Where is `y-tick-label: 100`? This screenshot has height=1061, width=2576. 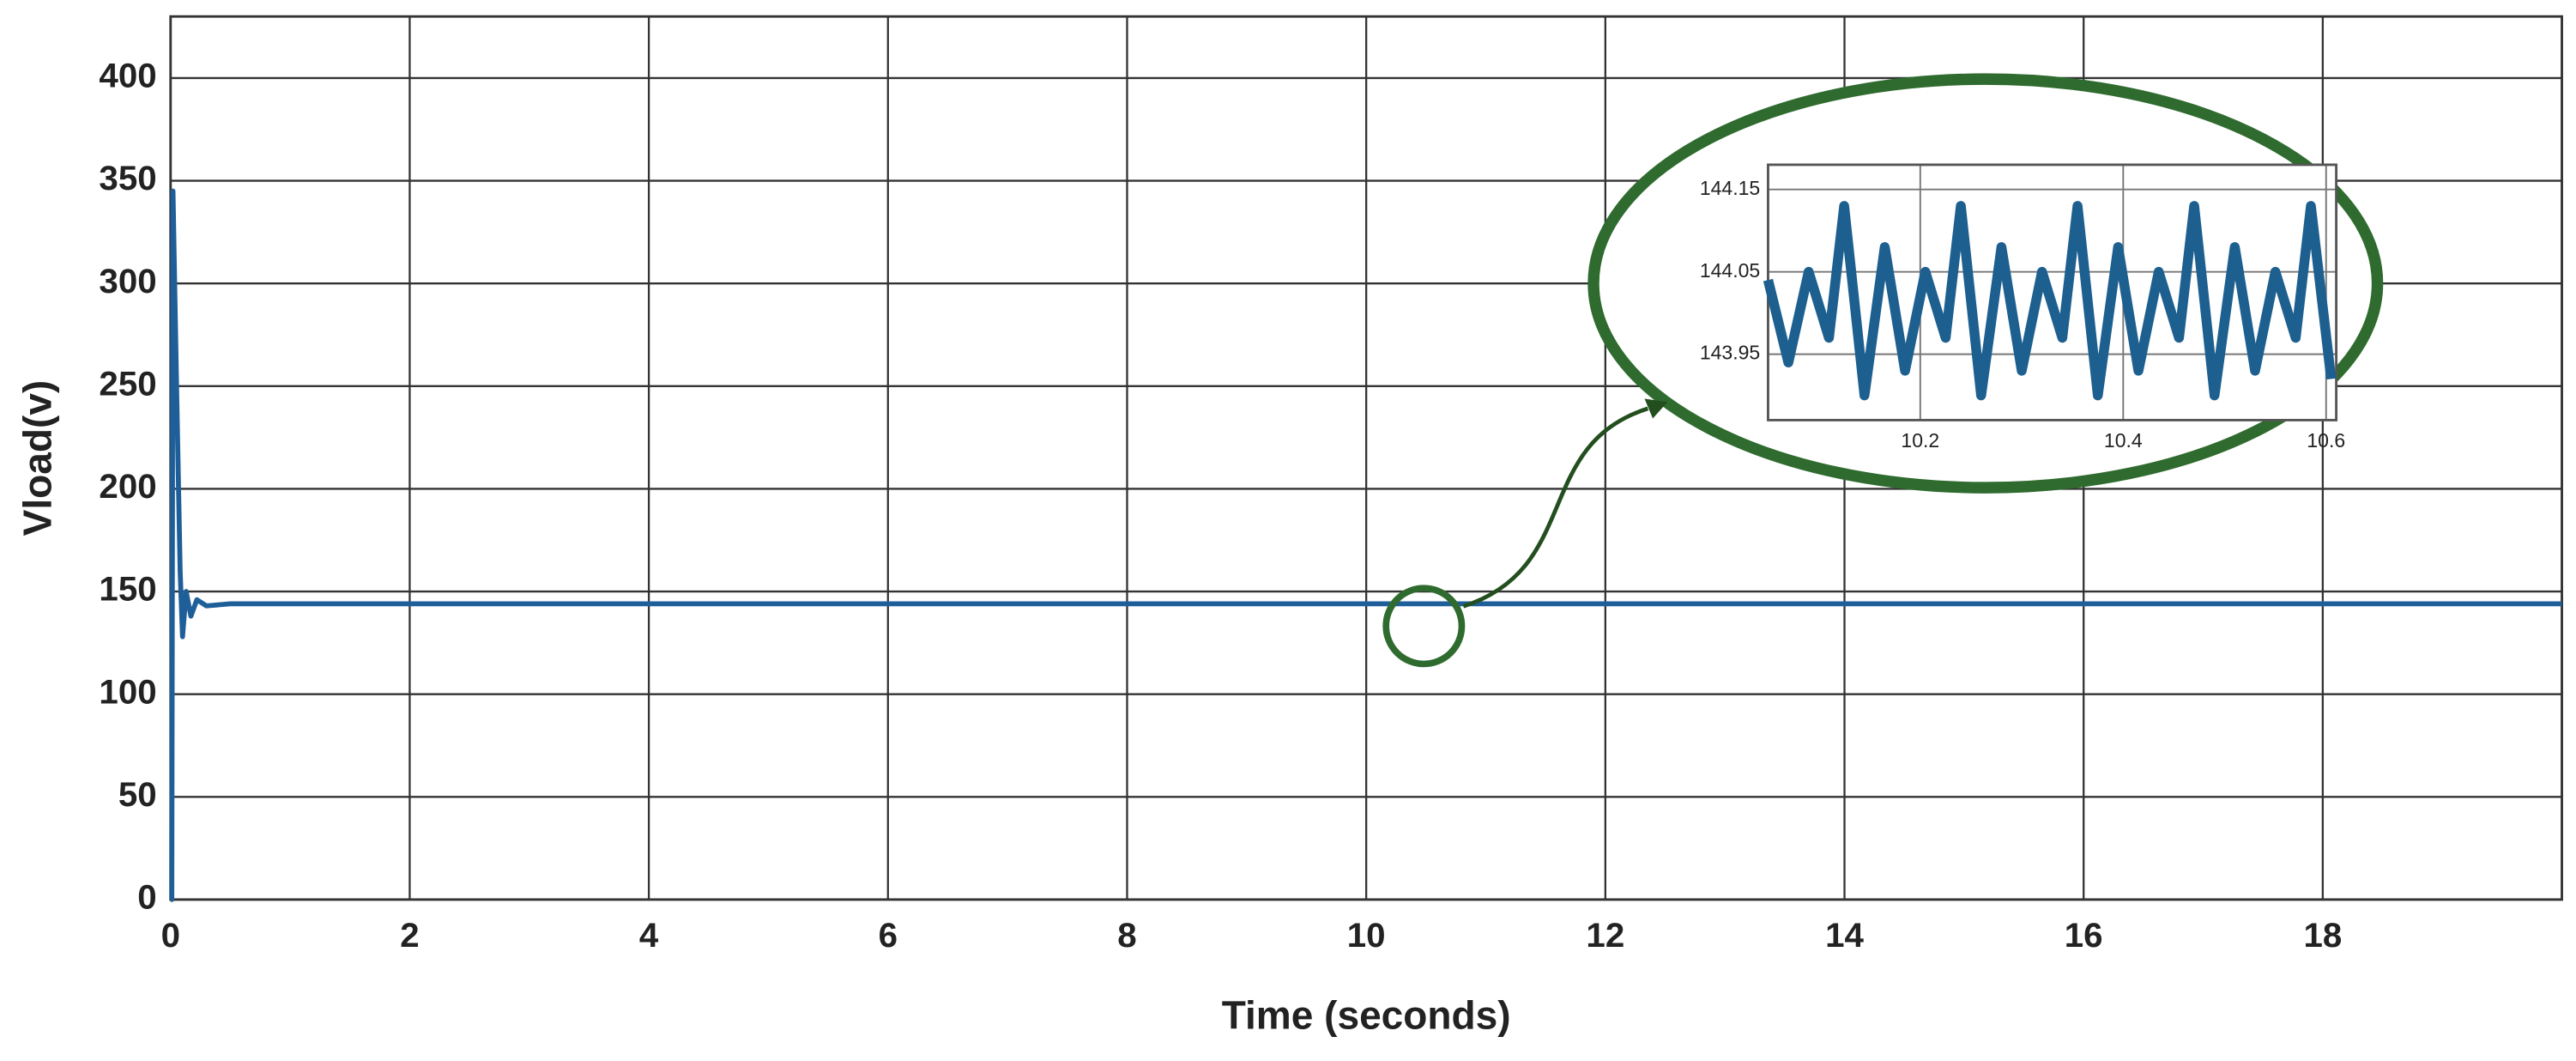
y-tick-label: 100 is located at coordinates (127, 691).